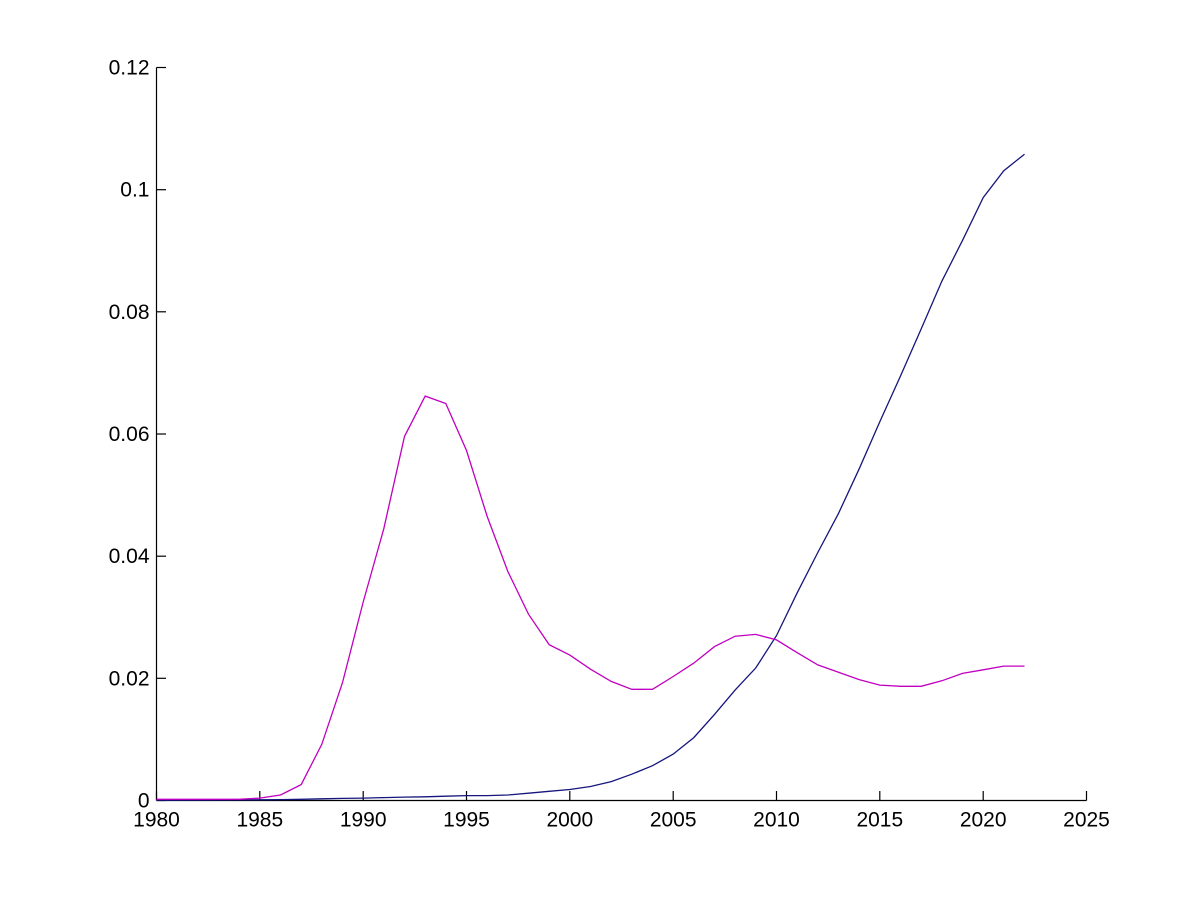  I want to click on svg-text: 2025, so click(1086, 820).